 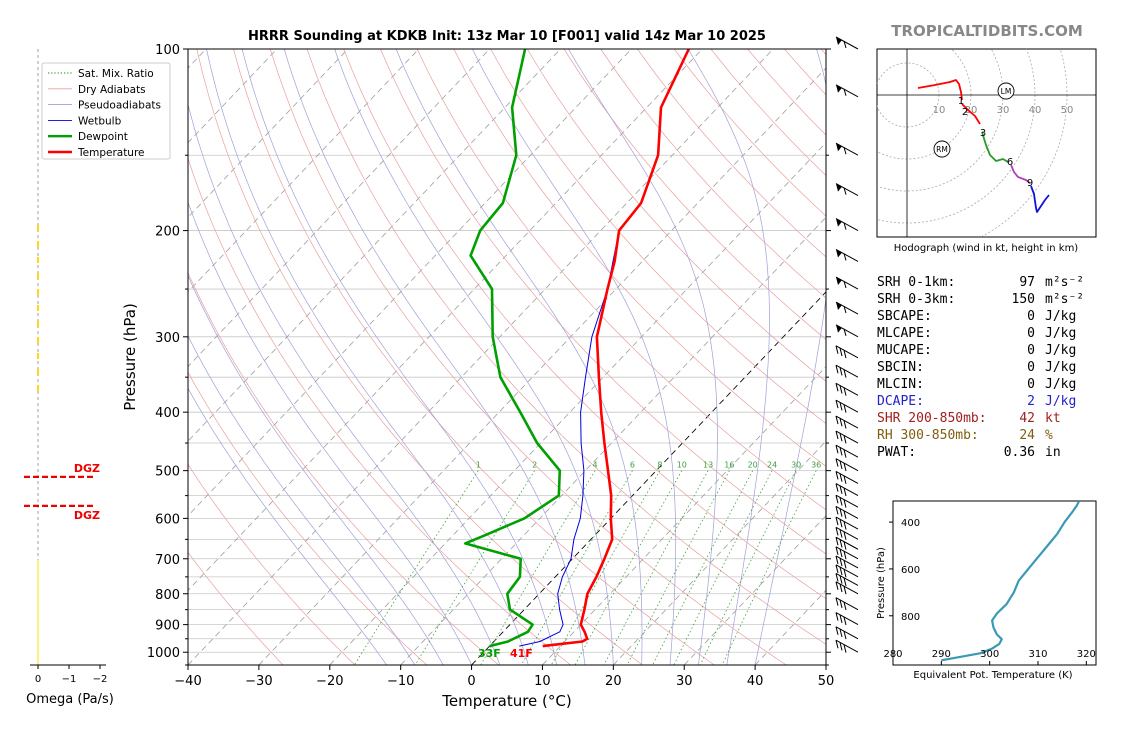 I want to click on mixing-ratio-label: 13, so click(x=708, y=465).